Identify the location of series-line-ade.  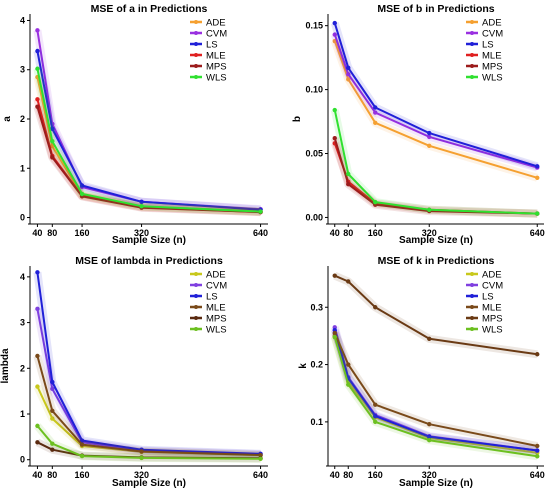
(148, 144).